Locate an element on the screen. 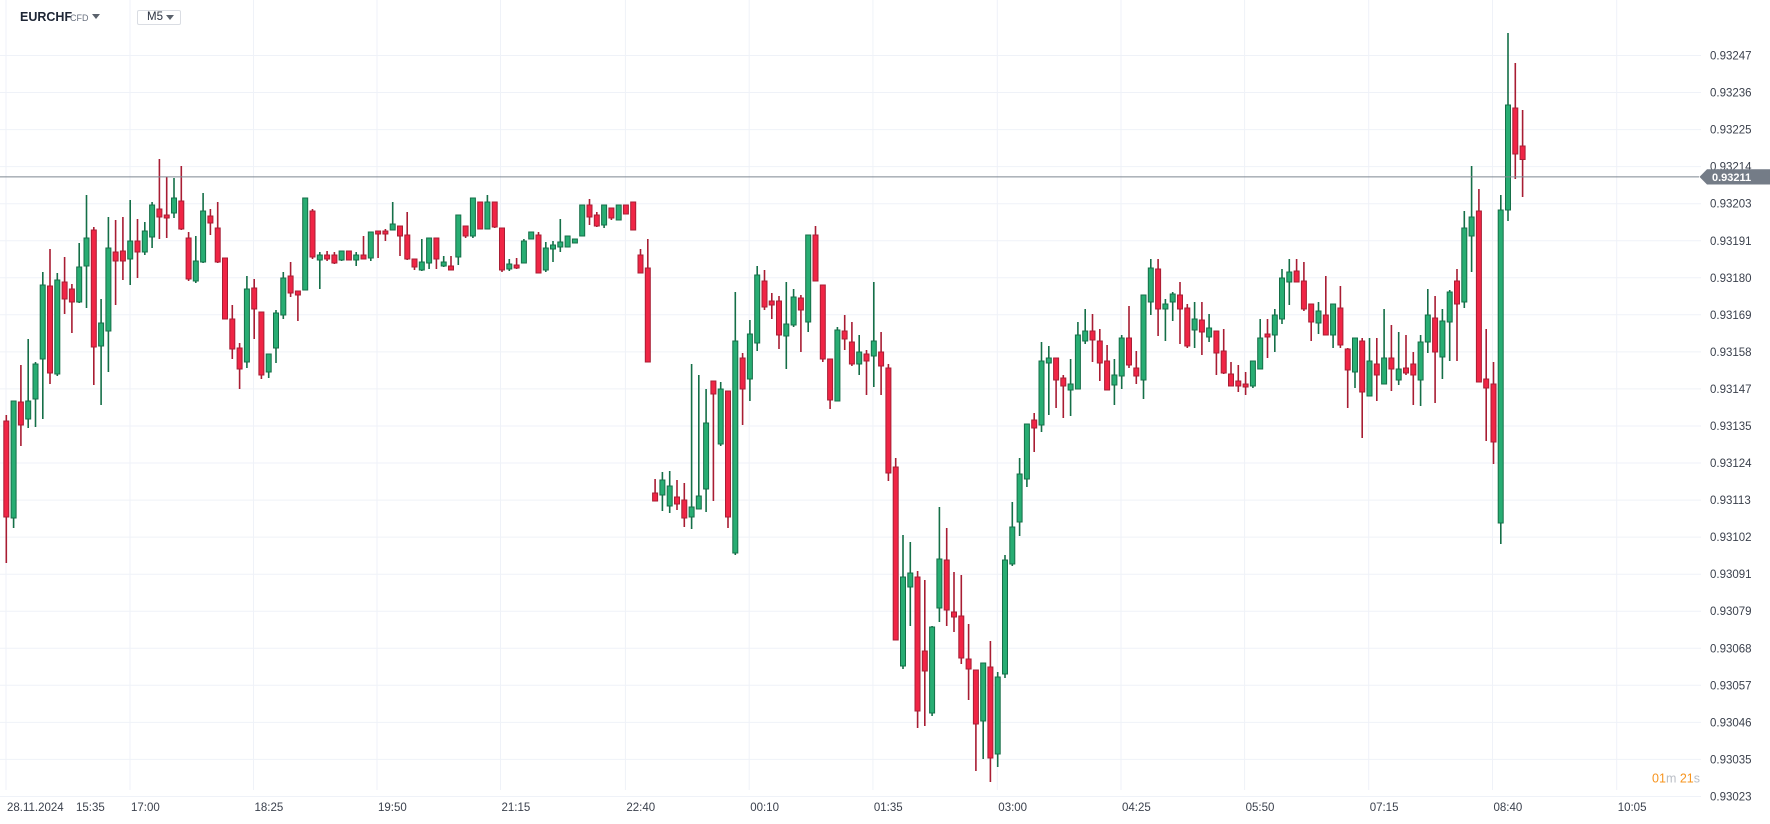 The image size is (1770, 824). svg-text: 0.93113 is located at coordinates (1730, 501).